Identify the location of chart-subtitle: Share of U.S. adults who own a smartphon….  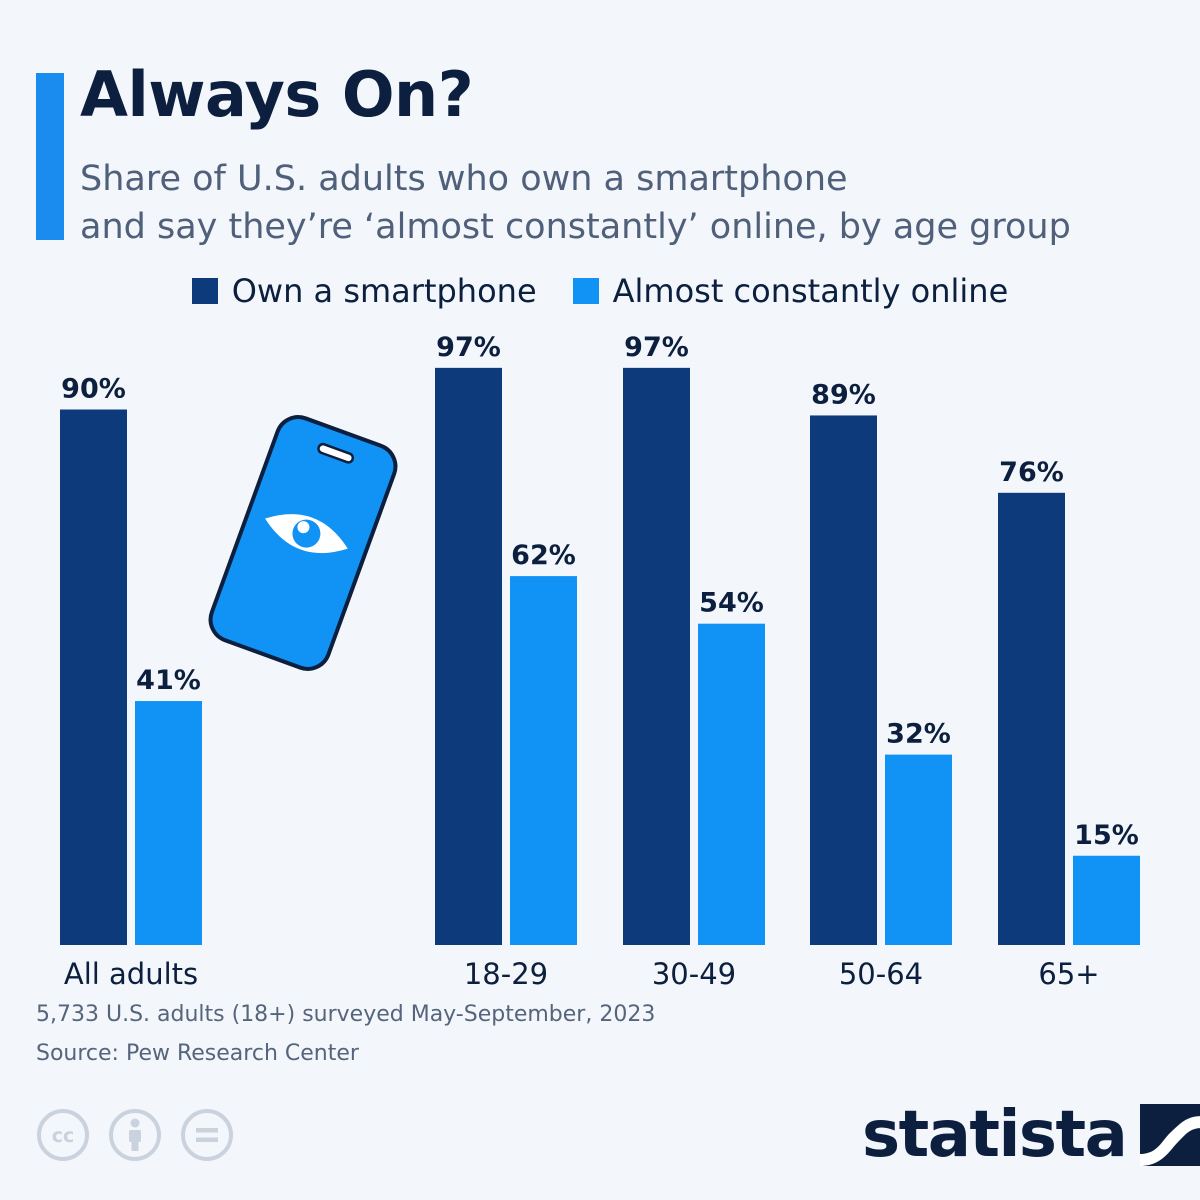
(630, 203).